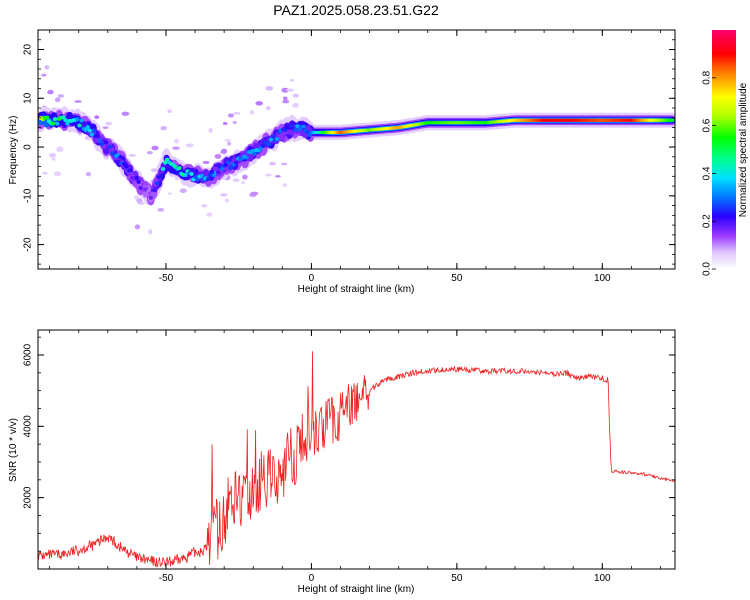 The width and height of the screenshot is (750, 600). Describe the element at coordinates (28, 147) in the screenshot. I see `y-tick-label: 0` at that location.